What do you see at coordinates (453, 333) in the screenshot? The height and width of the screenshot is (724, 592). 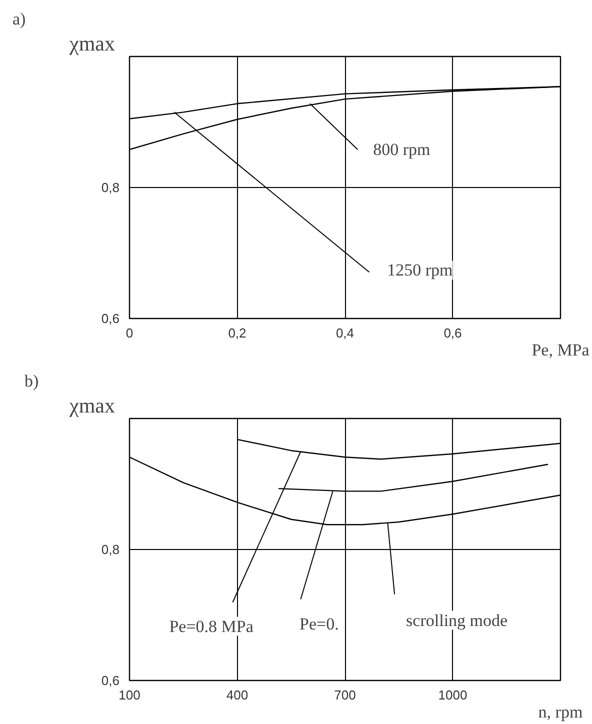 I see `x-tick-label: 0,6` at bounding box center [453, 333].